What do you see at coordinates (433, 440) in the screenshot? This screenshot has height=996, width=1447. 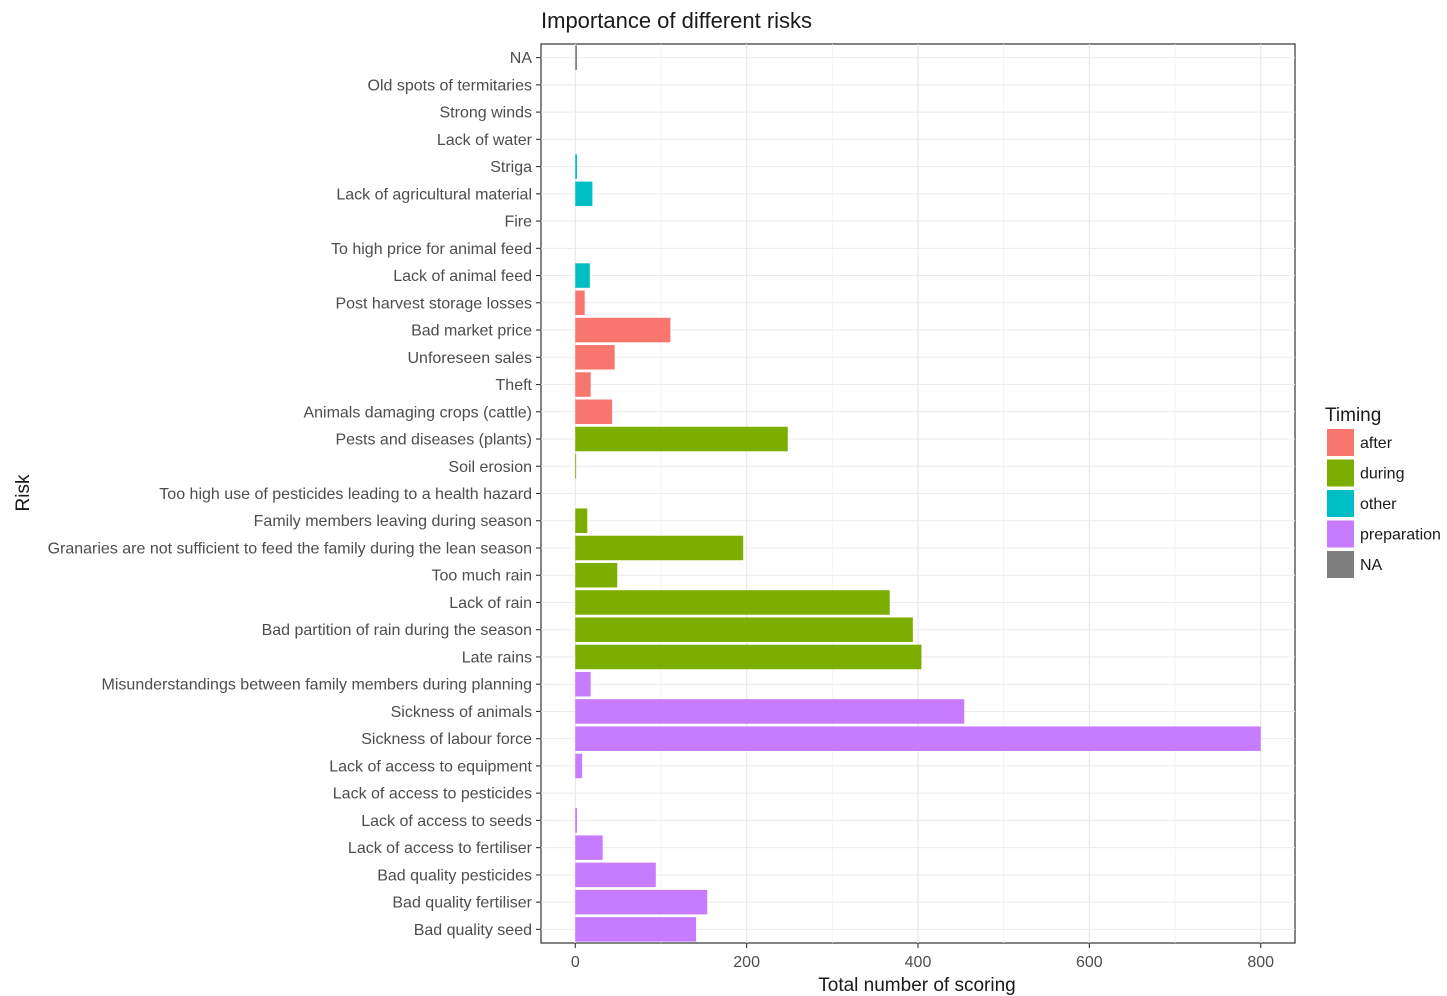 I see `y-tick-label: Pests and diseases (plants)` at bounding box center [433, 440].